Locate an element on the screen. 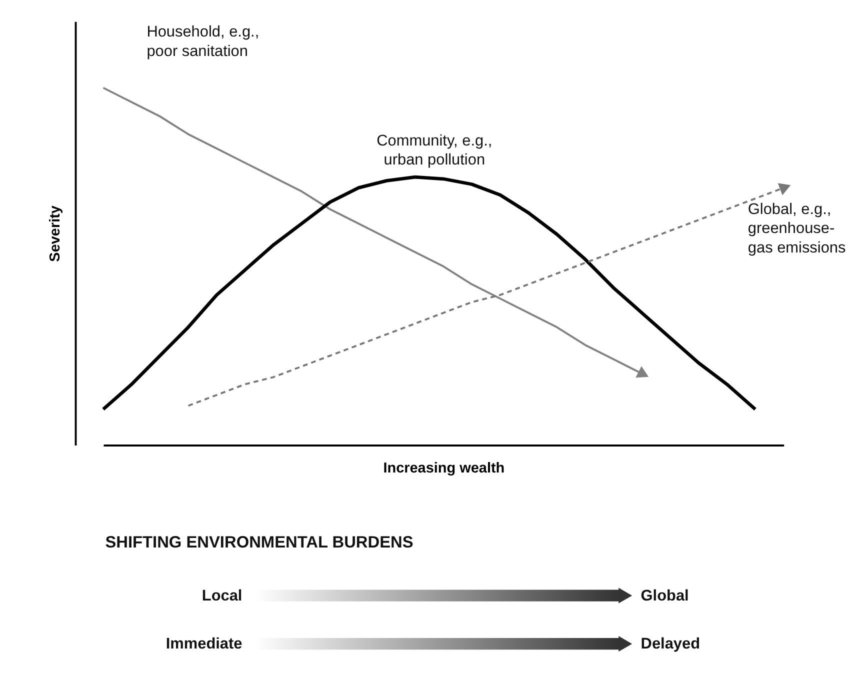 This screenshot has width=856, height=674. text: Immediate is located at coordinates (204, 644).